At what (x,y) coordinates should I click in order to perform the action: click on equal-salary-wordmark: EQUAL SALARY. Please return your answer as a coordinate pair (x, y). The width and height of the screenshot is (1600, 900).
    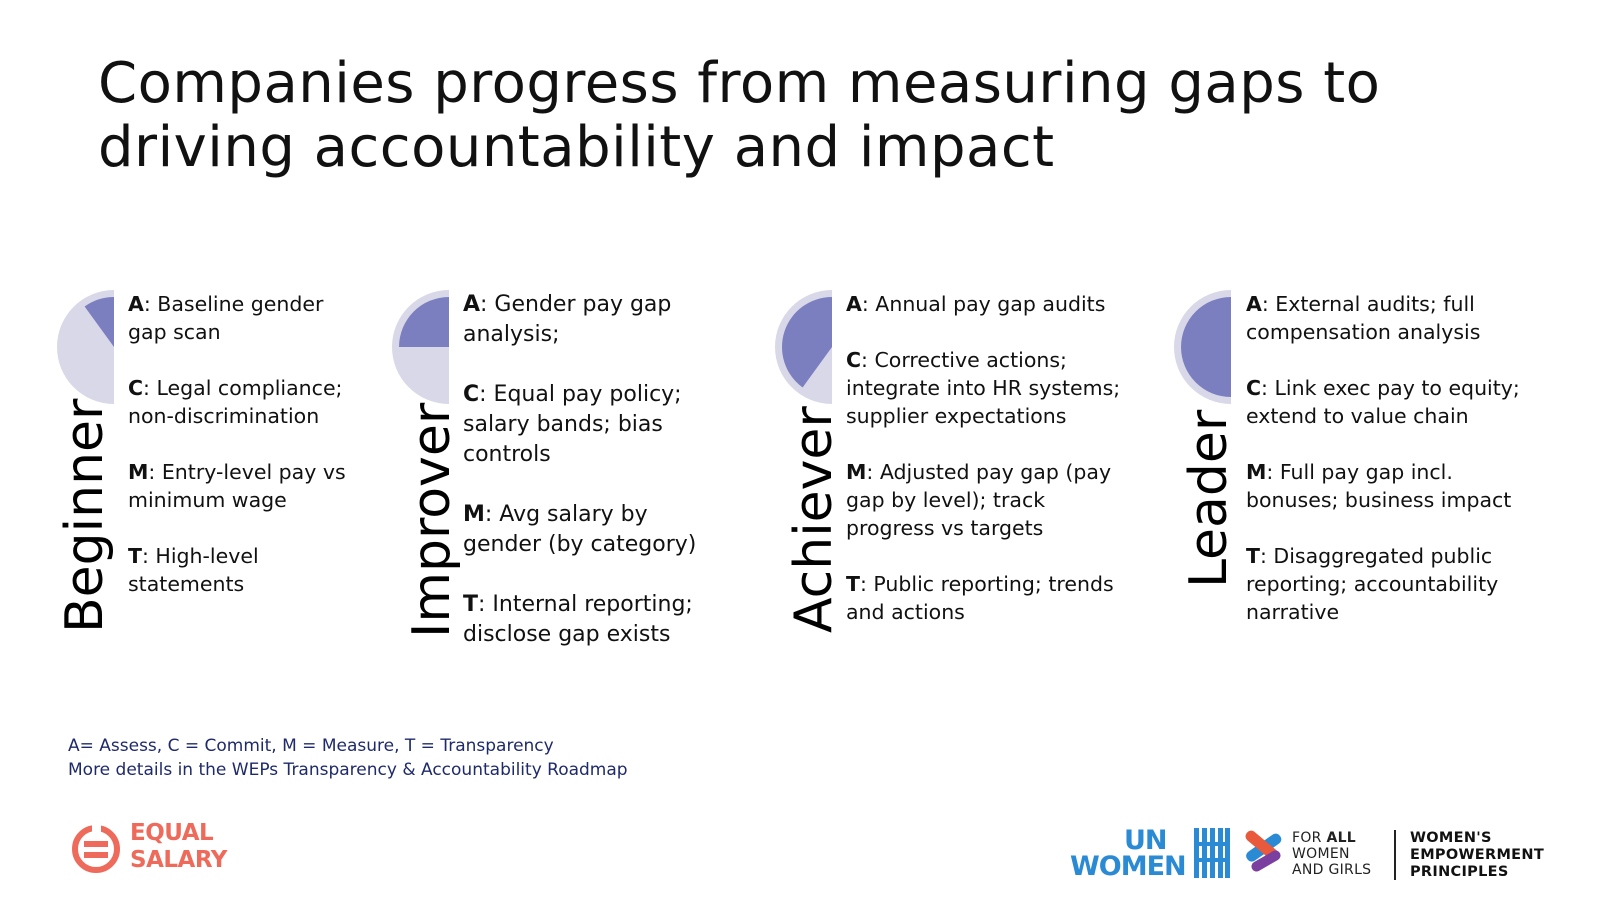
    Looking at the image, I should click on (178, 847).